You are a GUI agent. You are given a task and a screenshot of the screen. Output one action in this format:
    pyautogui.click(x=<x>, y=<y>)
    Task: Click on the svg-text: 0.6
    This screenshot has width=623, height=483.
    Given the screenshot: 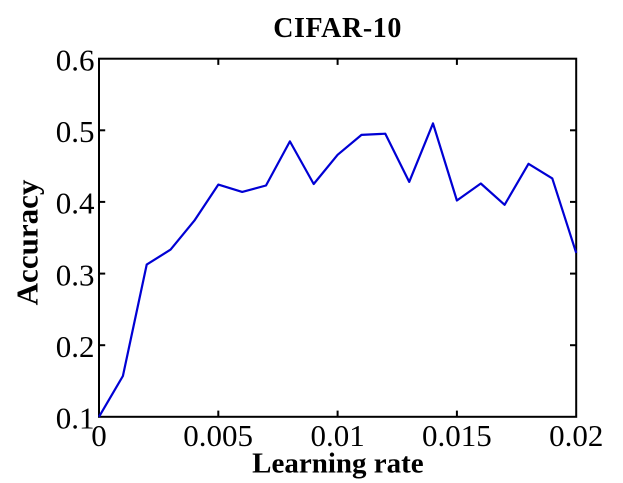 What is the action you would take?
    pyautogui.click(x=75, y=59)
    